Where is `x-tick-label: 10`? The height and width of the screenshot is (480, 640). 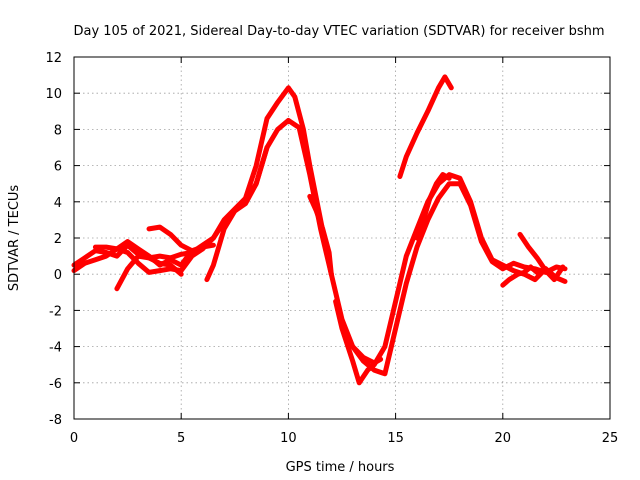 x-tick-label: 10 is located at coordinates (288, 438).